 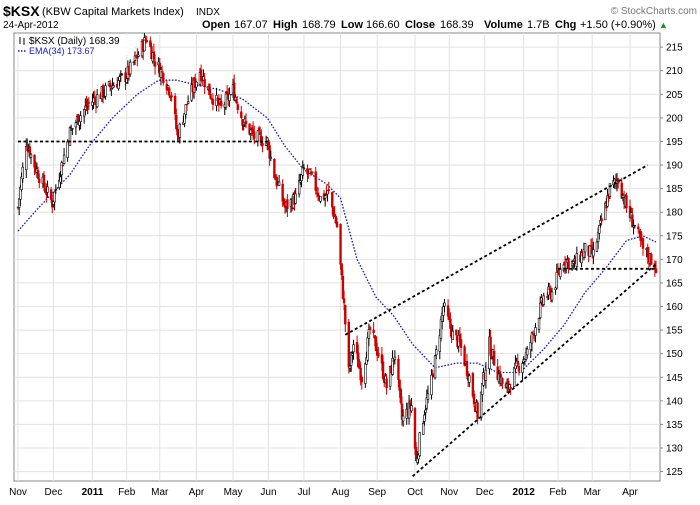 I want to click on x-tick-label: 2012, so click(x=524, y=492).